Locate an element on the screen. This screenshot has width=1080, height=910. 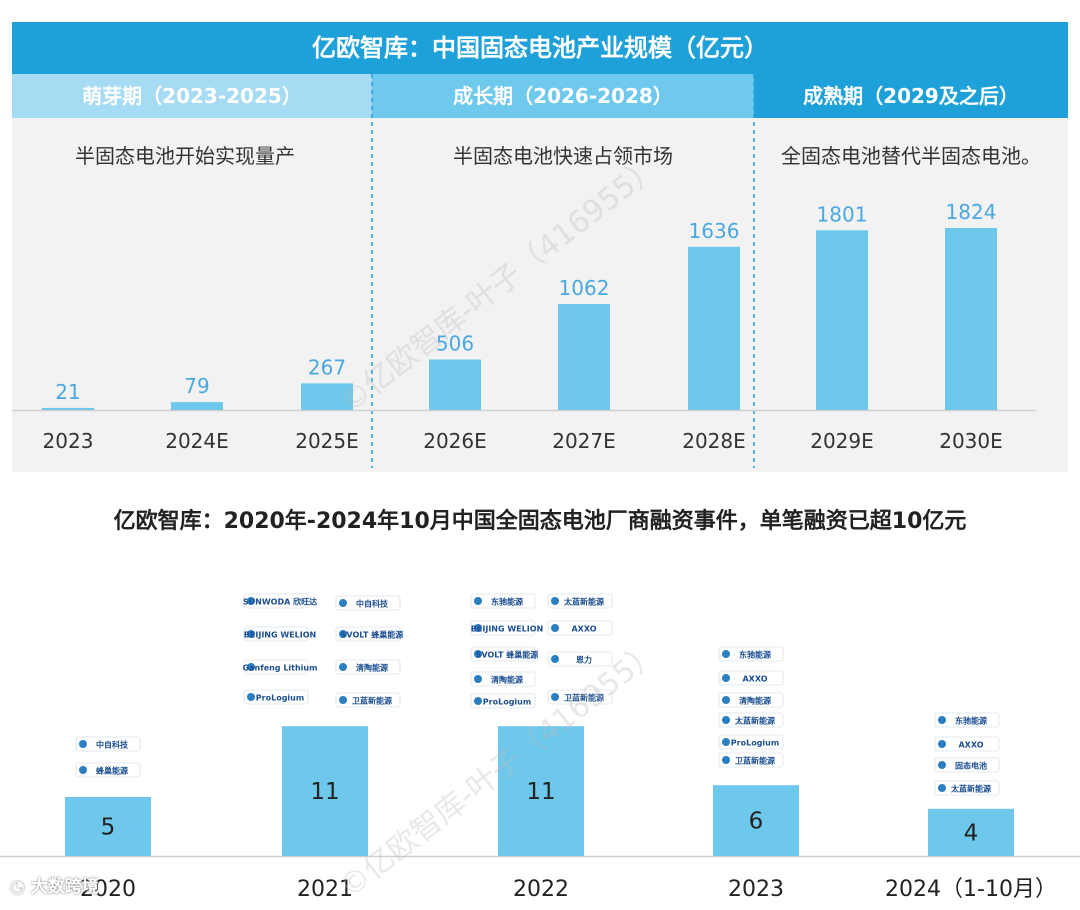
bar-2024E is located at coordinates (197, 406).